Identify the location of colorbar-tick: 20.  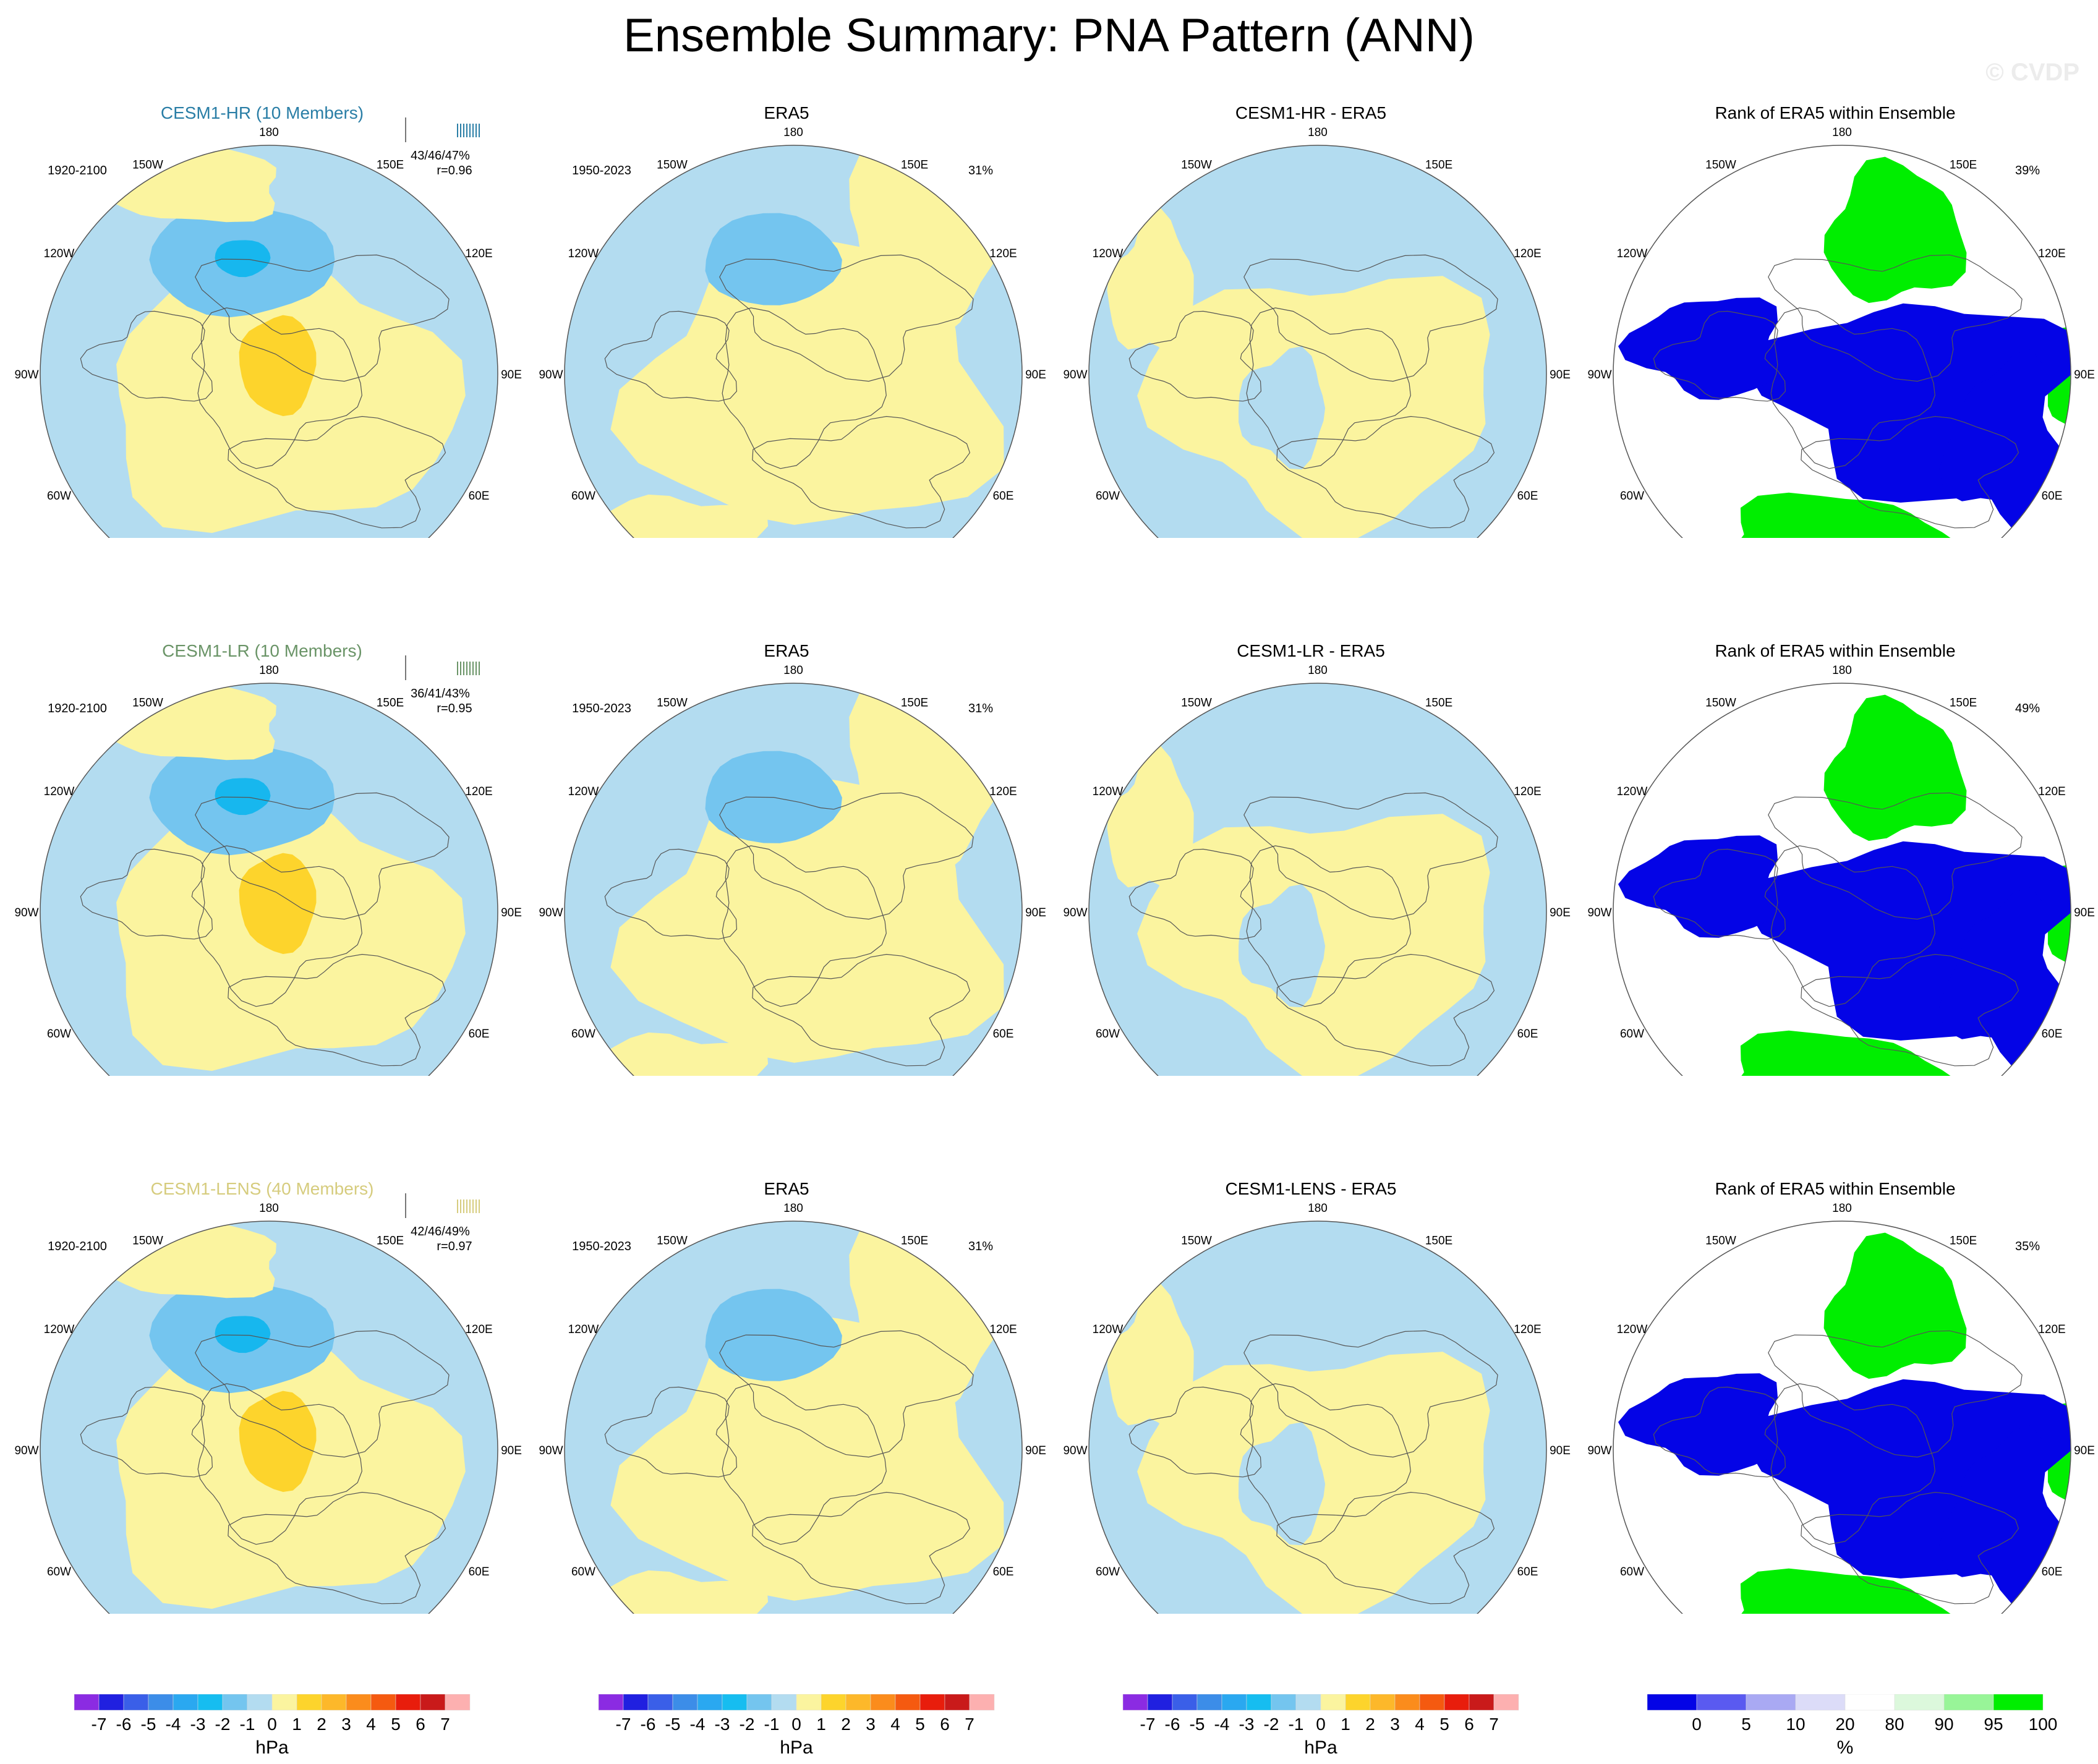
(1845, 1724).